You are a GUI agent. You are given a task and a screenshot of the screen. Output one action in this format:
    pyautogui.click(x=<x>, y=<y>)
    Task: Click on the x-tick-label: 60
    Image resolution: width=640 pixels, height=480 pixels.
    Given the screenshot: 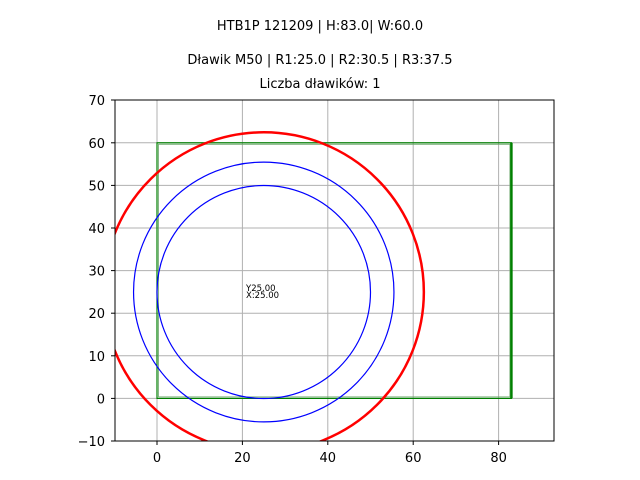 What is the action you would take?
    pyautogui.click(x=413, y=458)
    